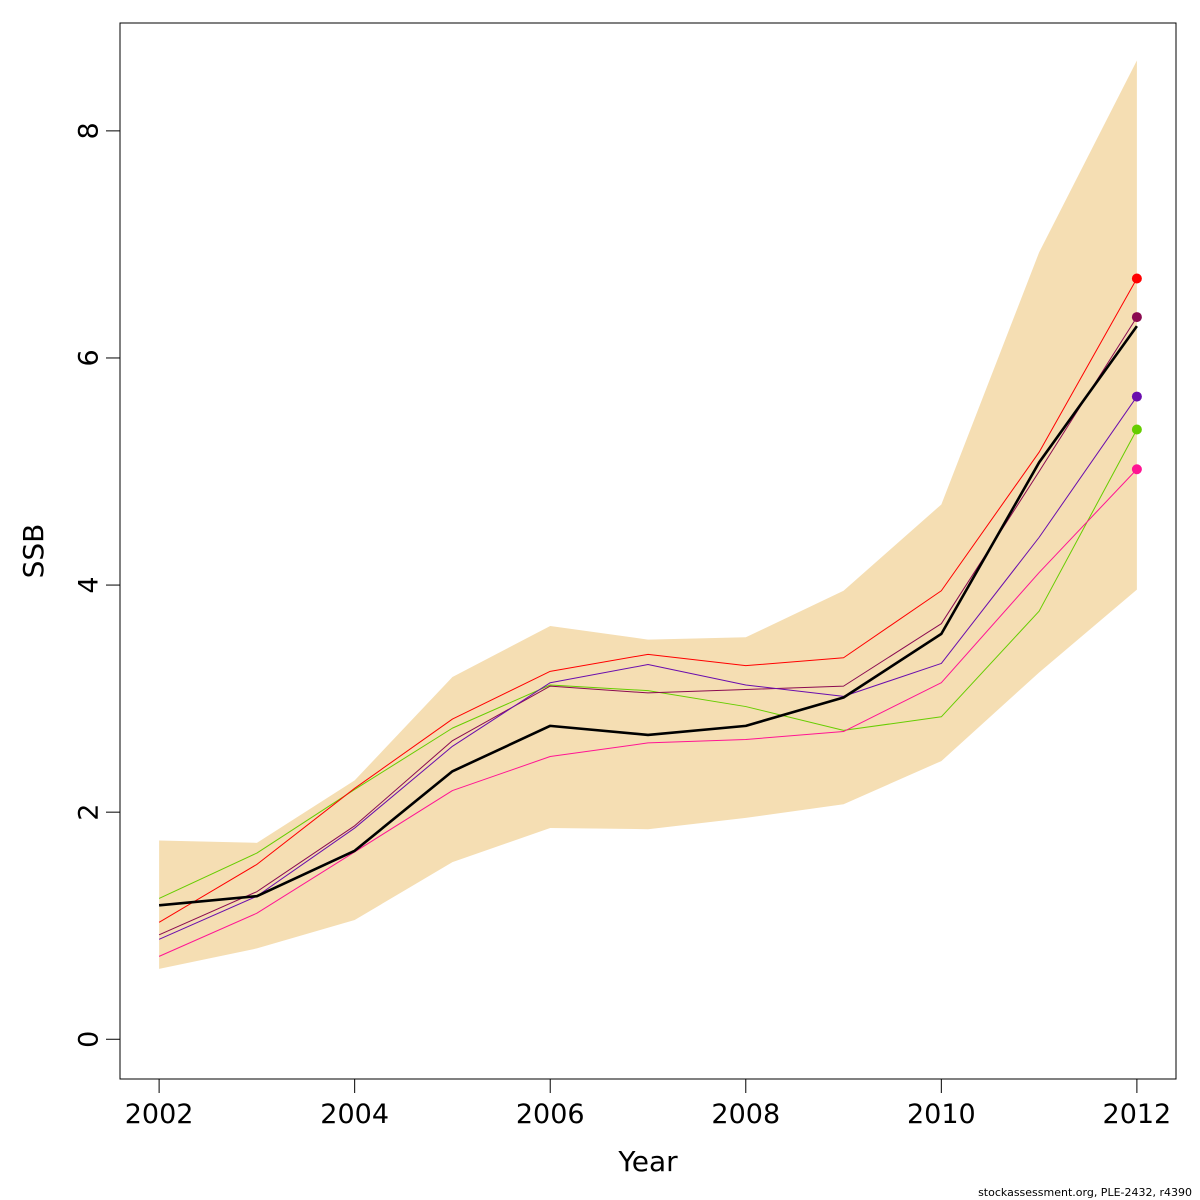  Describe the element at coordinates (89, 357) in the screenshot. I see `y-tick-label: 6` at that location.